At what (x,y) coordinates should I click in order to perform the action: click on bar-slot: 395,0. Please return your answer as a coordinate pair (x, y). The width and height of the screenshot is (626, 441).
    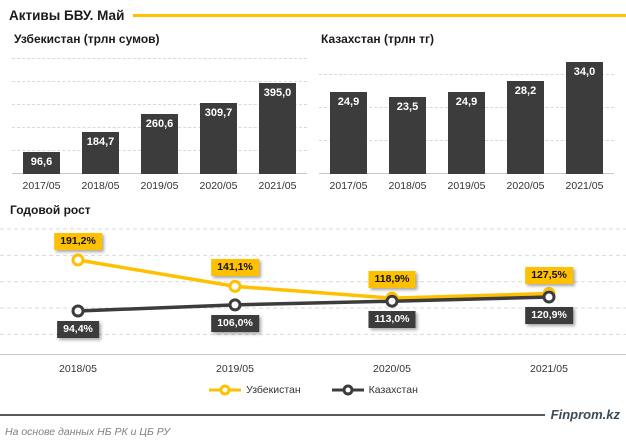
    Looking at the image, I should click on (277, 112).